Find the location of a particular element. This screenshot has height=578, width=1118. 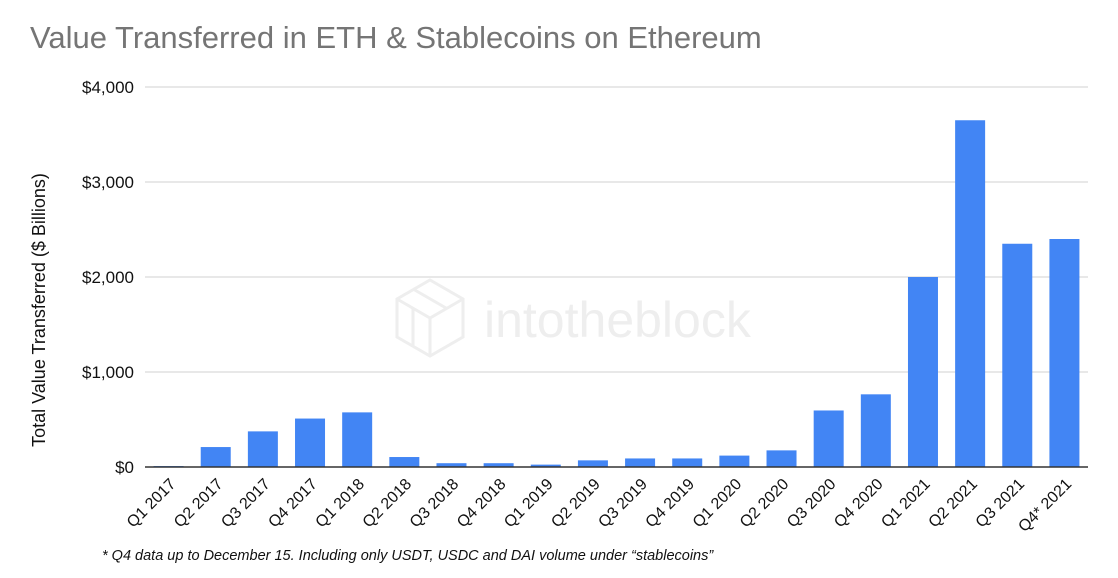

y-axis-ticks: $0 $1,000 $2,000 $3,000 $4,000 is located at coordinates (108, 277).